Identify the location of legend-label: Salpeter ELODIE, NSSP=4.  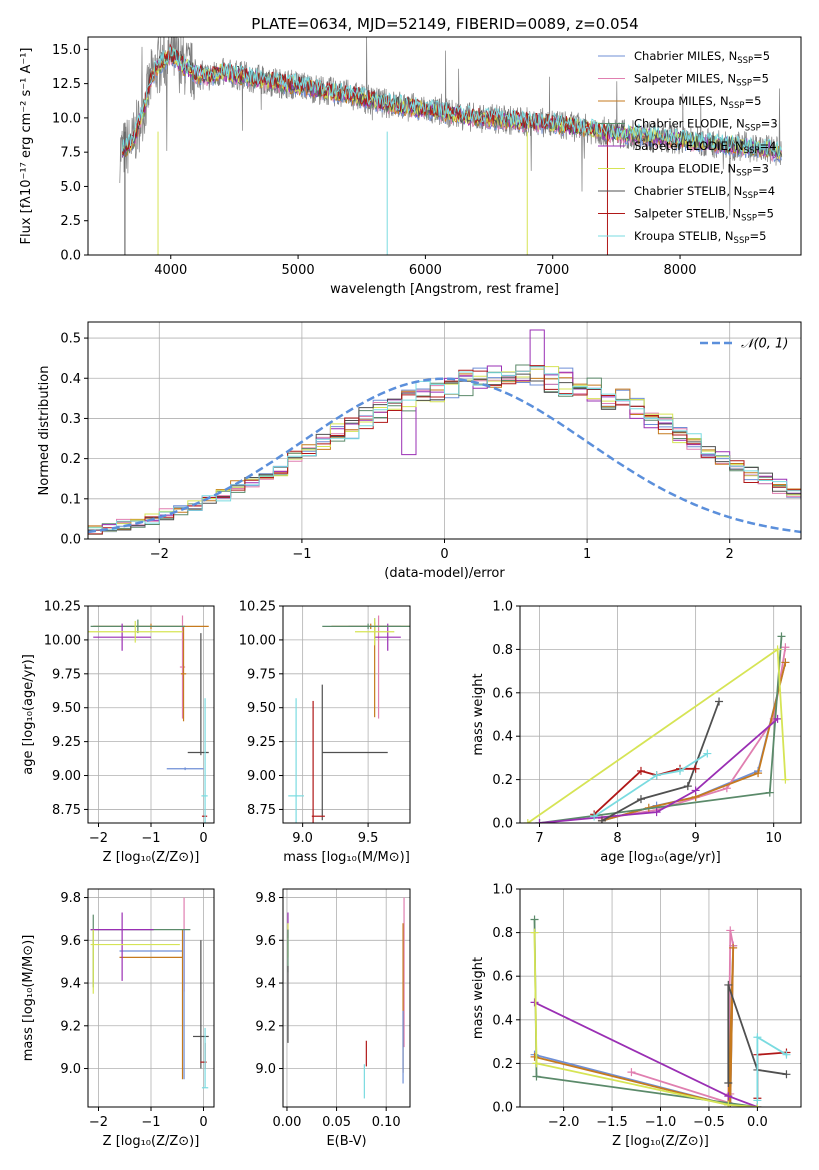
(705, 147).